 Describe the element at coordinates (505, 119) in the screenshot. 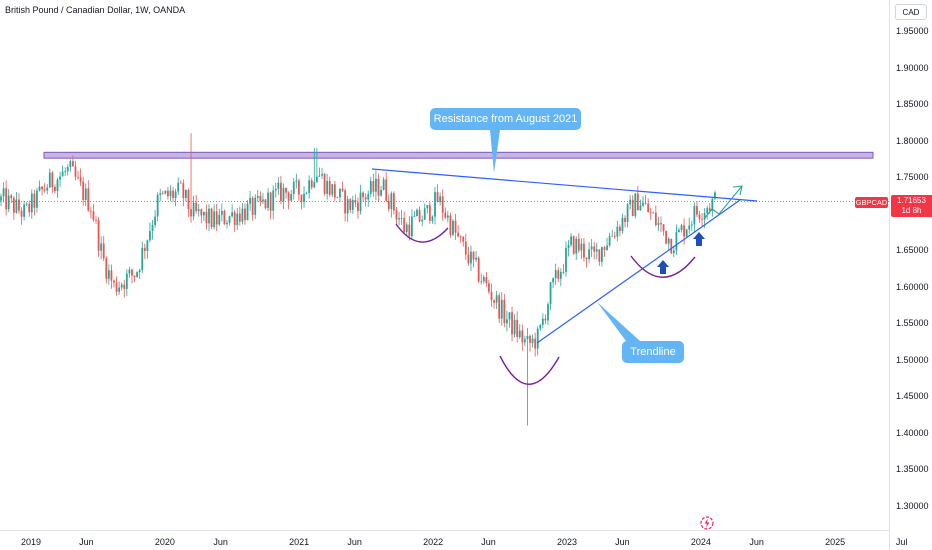

I see `resistance-callout: Resistance from August 2021` at that location.